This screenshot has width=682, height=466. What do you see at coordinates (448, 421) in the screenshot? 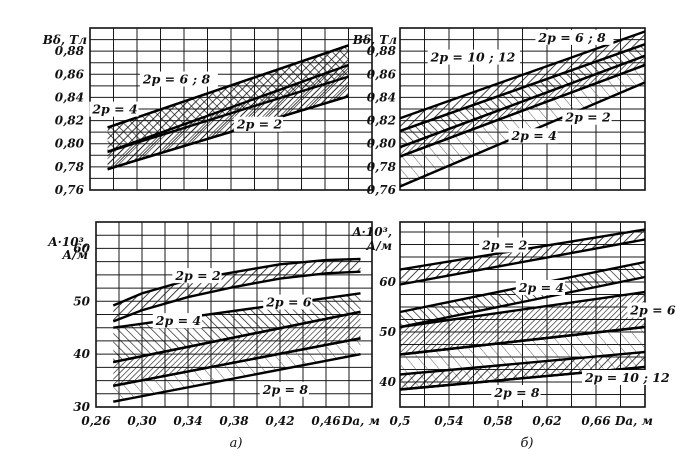
I see `x-tick-label: 0,54` at bounding box center [448, 421].